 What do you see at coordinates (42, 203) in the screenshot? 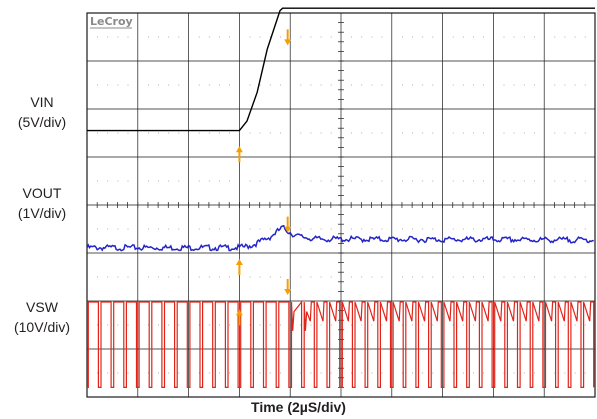
I see `vout-label: VOUT (1V/div)` at bounding box center [42, 203].